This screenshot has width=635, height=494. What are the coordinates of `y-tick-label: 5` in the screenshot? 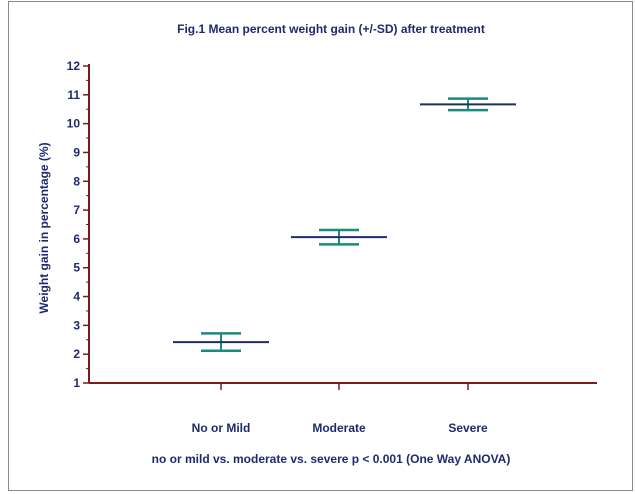 It's located at (76, 268).